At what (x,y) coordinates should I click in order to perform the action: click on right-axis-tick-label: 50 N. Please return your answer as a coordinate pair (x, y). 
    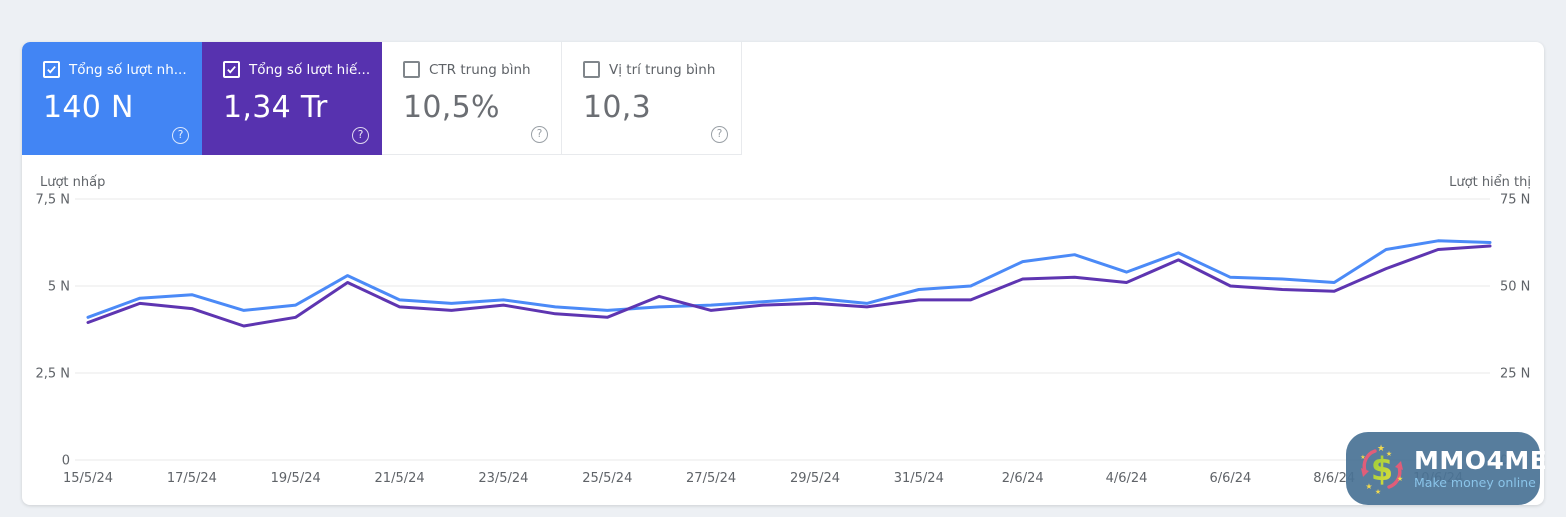
    Looking at the image, I should click on (1515, 287).